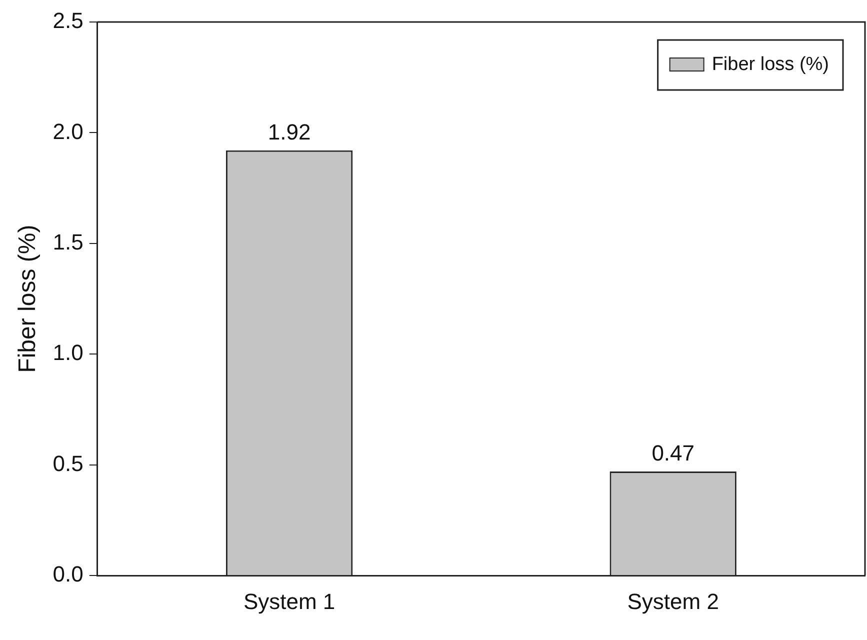 Image resolution: width=867 pixels, height=640 pixels. Describe the element at coordinates (68, 463) in the screenshot. I see `y-tick-label: 0.5` at that location.